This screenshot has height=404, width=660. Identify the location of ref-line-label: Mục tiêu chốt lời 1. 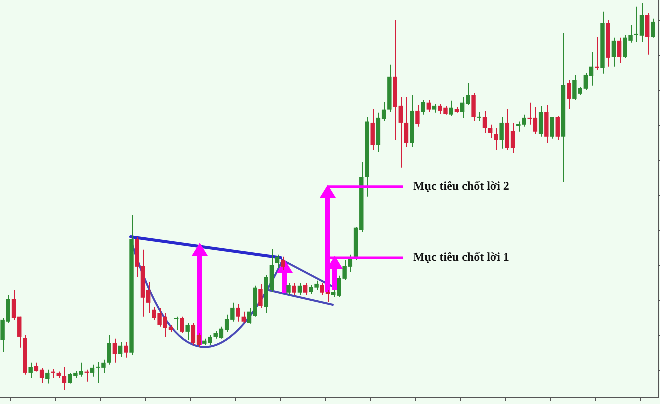
(461, 257).